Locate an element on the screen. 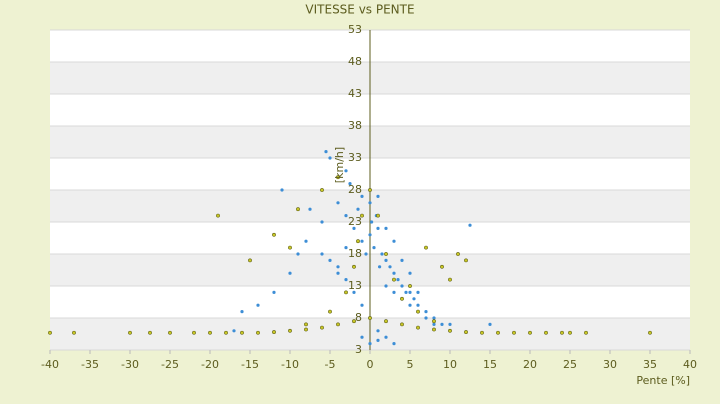 The image size is (720, 404). chart-title: VITESSE vs PENTE is located at coordinates (359, 10).